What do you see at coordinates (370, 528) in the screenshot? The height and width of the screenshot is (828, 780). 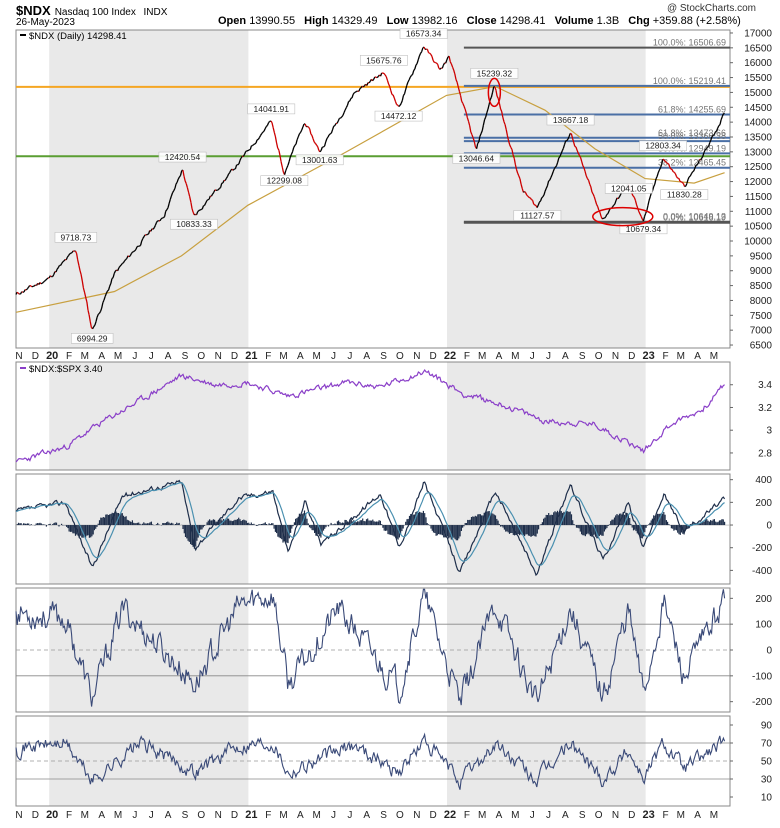 I see `macd-line` at bounding box center [370, 528].